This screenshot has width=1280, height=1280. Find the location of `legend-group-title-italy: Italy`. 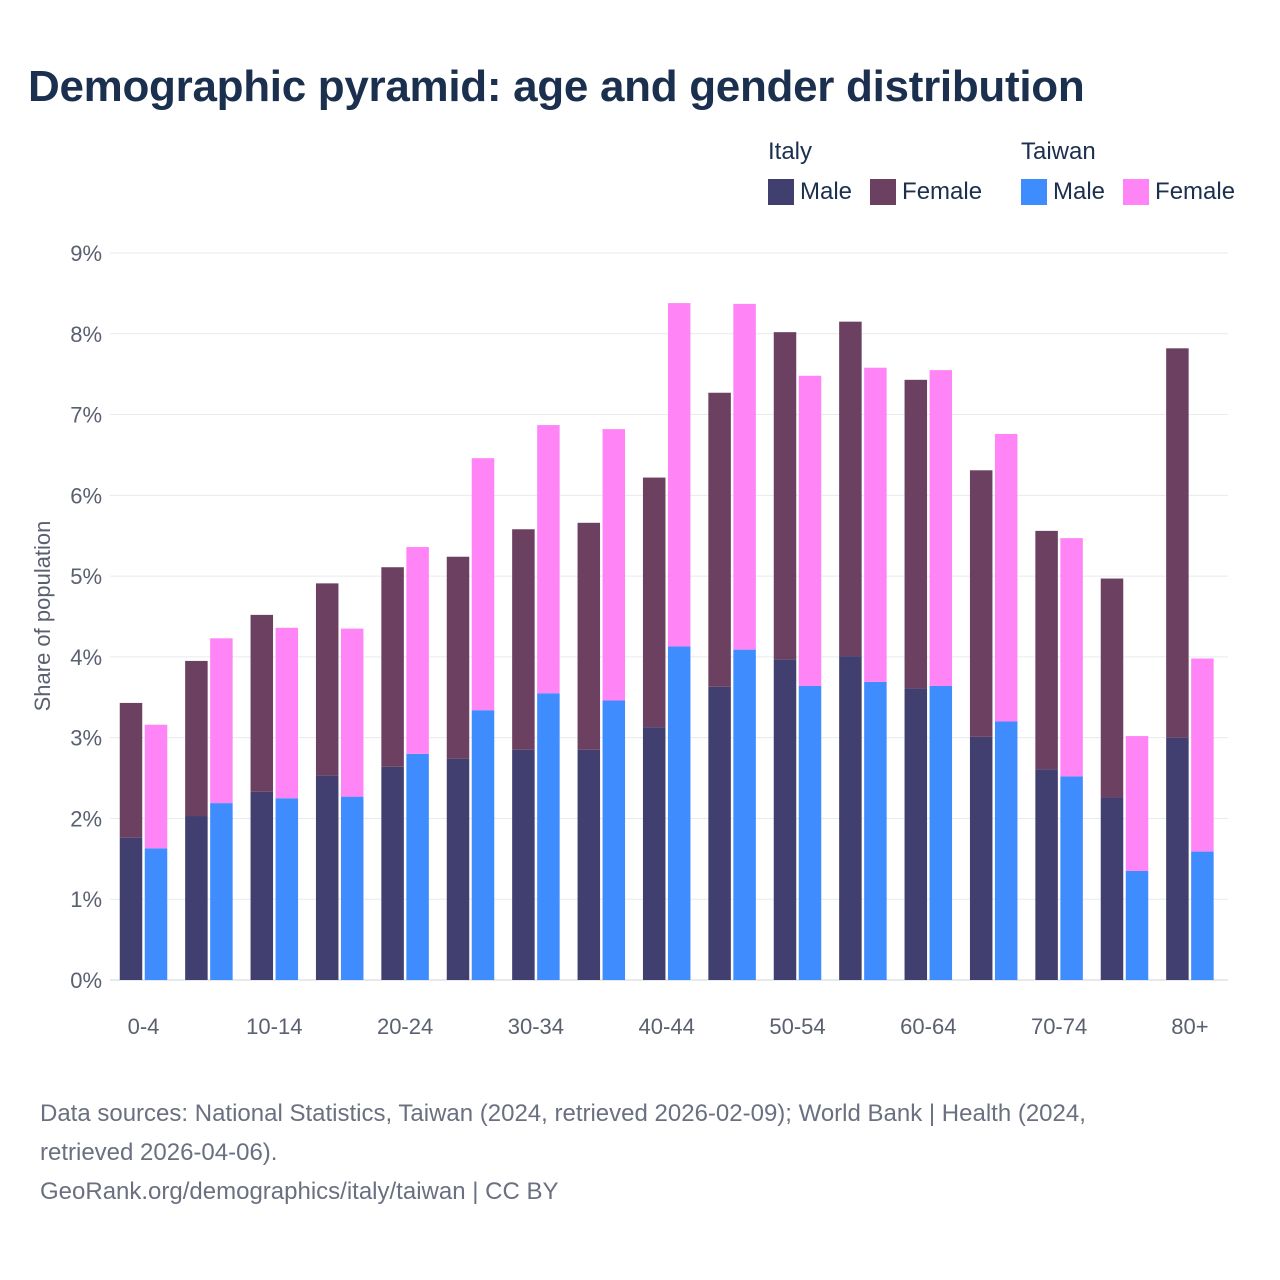

legend-group-title-italy: Italy is located at coordinates (790, 151).